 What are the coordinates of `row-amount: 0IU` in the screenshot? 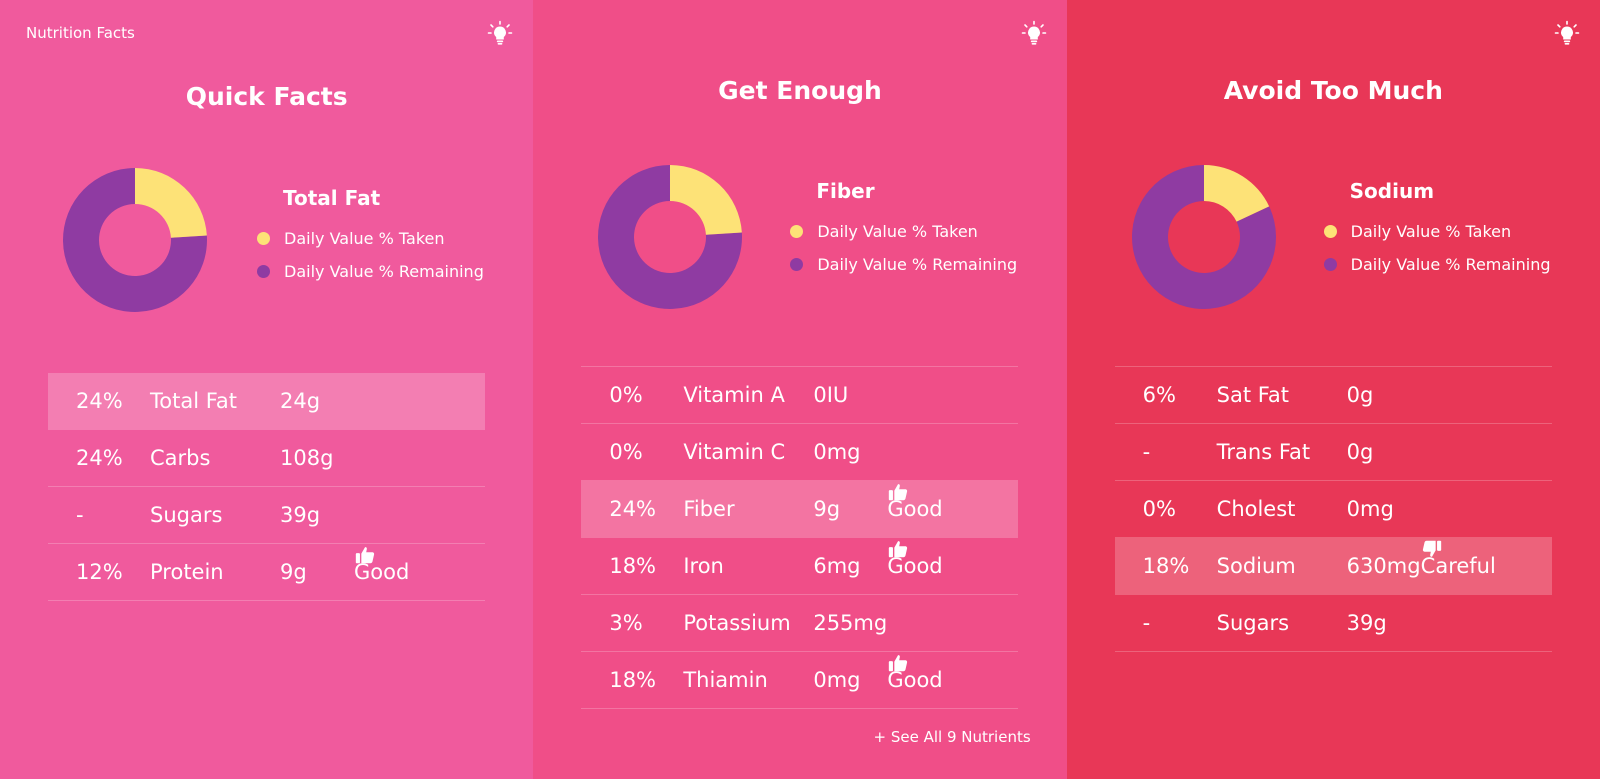 It's located at (831, 395).